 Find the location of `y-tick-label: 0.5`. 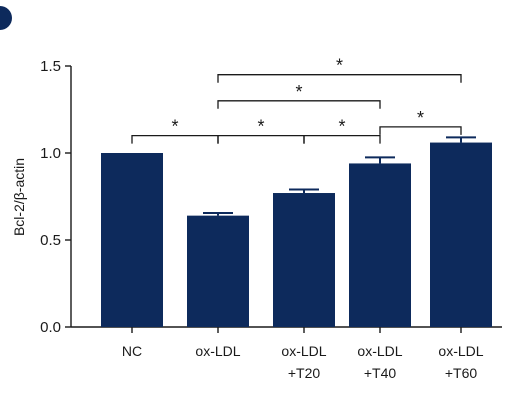

y-tick-label: 0.5 is located at coordinates (50, 240).